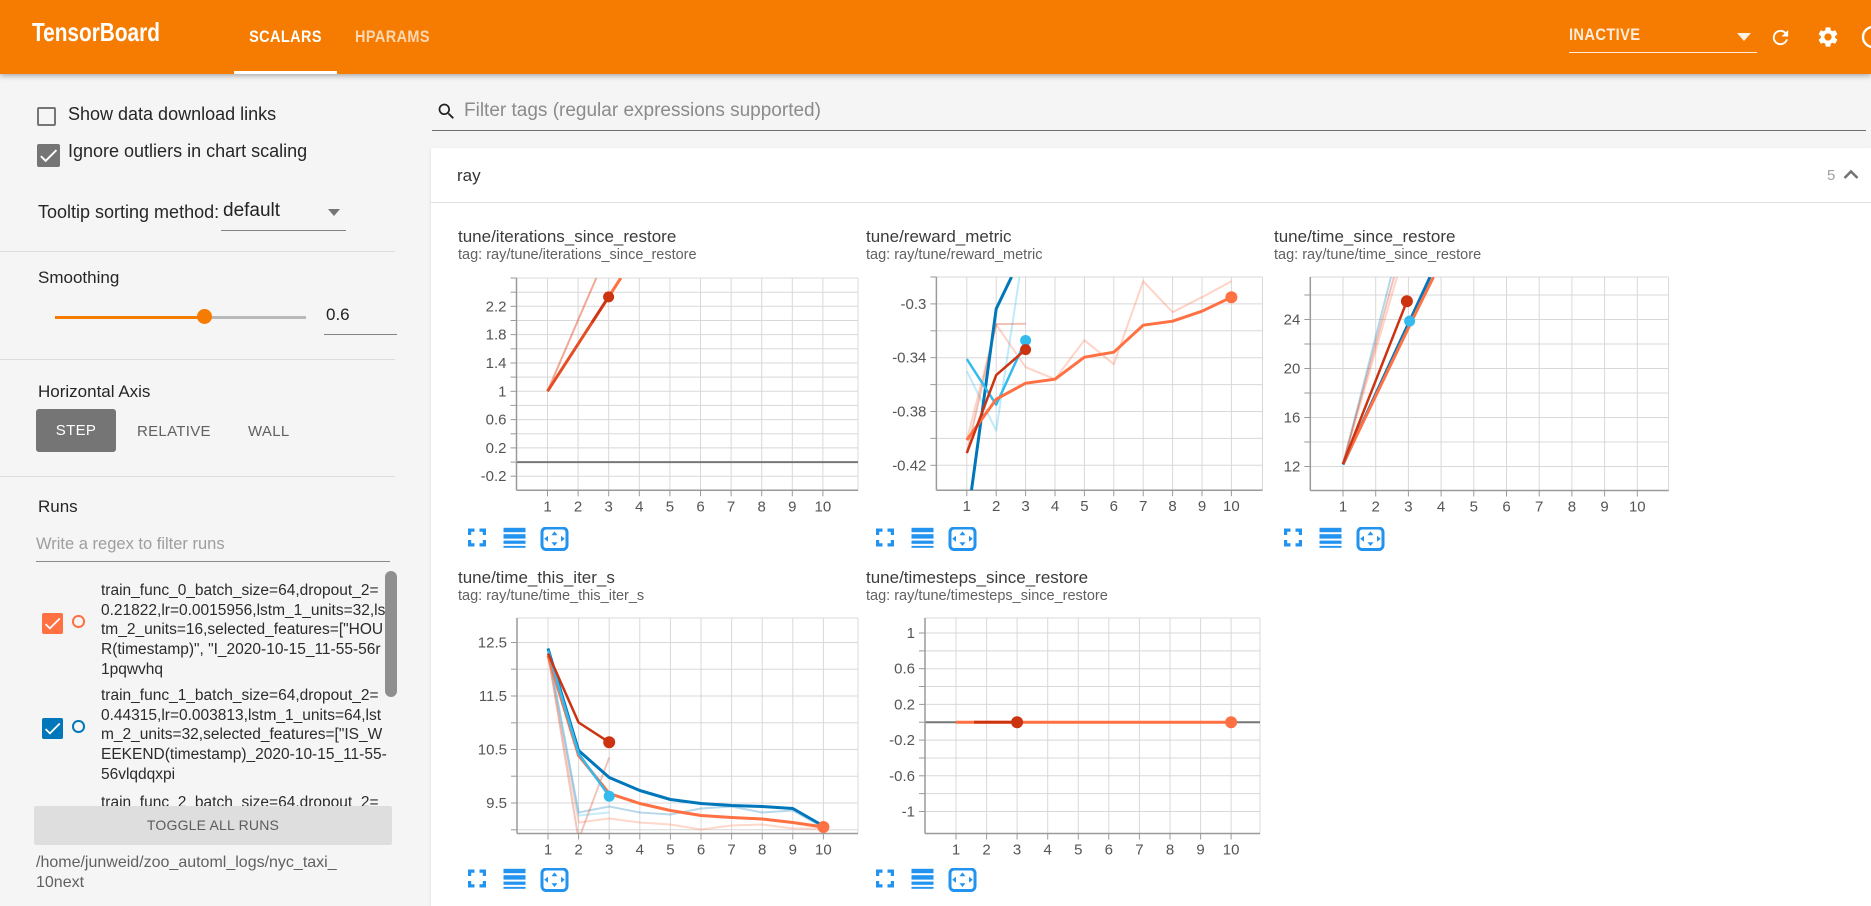 The width and height of the screenshot is (1871, 906). I want to click on svg-text: -0.6, so click(902, 775).